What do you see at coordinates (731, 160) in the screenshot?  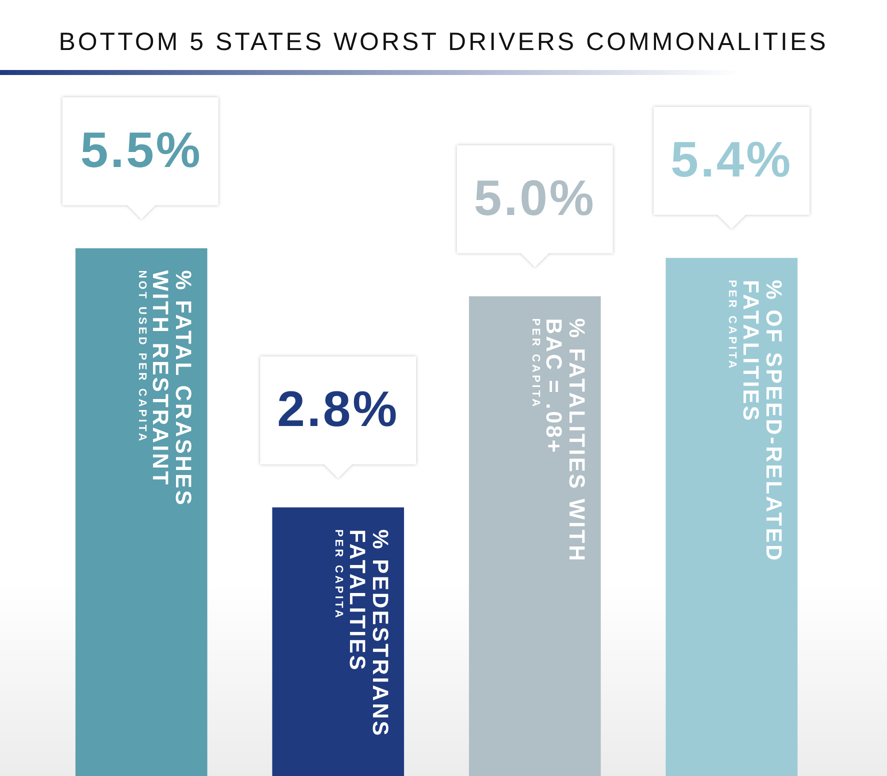 I see `data-label: 5.4%` at bounding box center [731, 160].